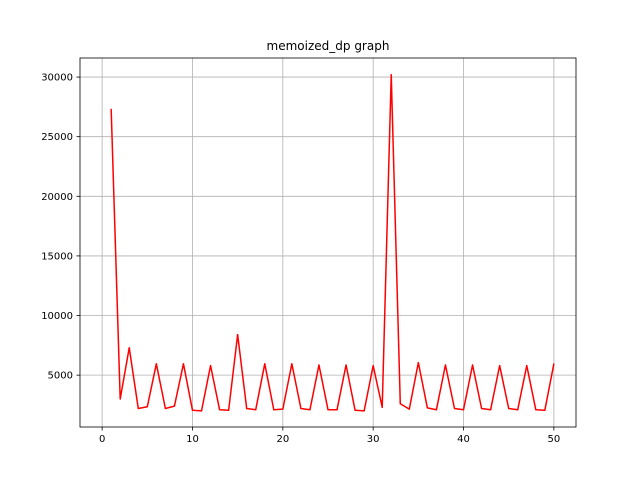 This screenshot has height=480, width=640. I want to click on y-tick-label: 30000, so click(57, 78).